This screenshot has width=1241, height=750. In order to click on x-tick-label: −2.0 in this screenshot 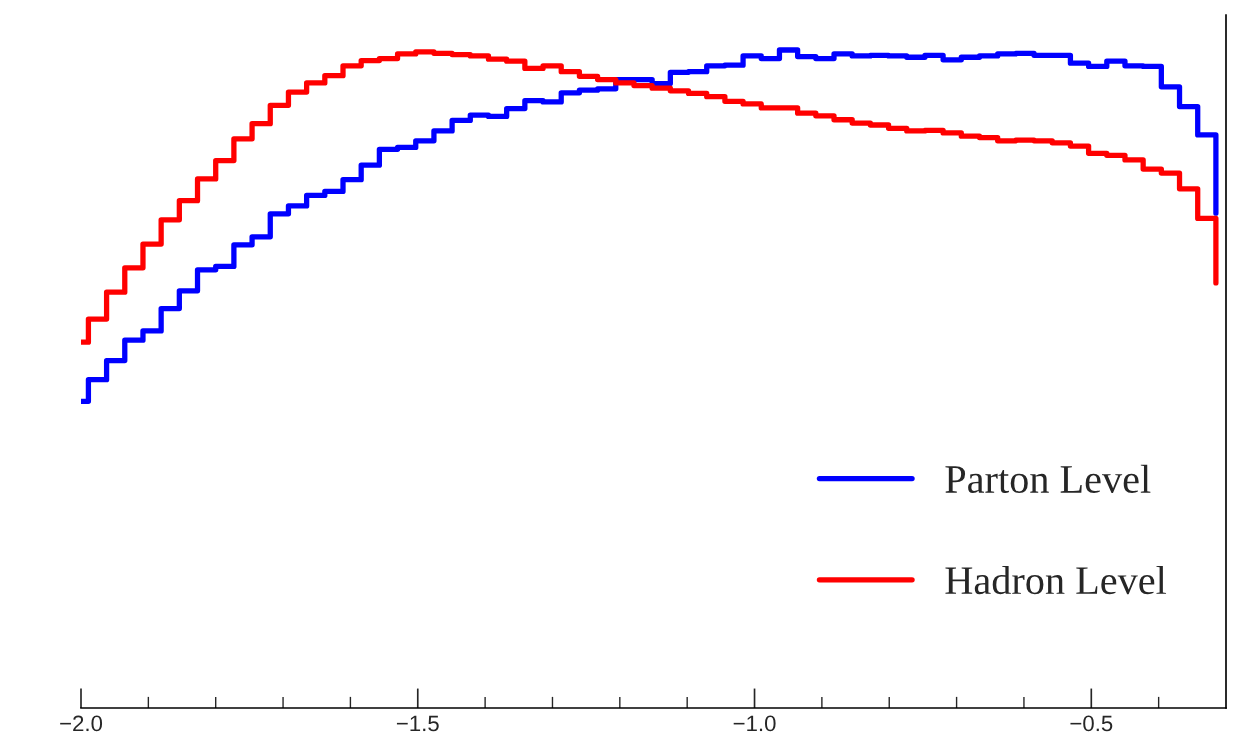, I will do `click(81, 723)`.